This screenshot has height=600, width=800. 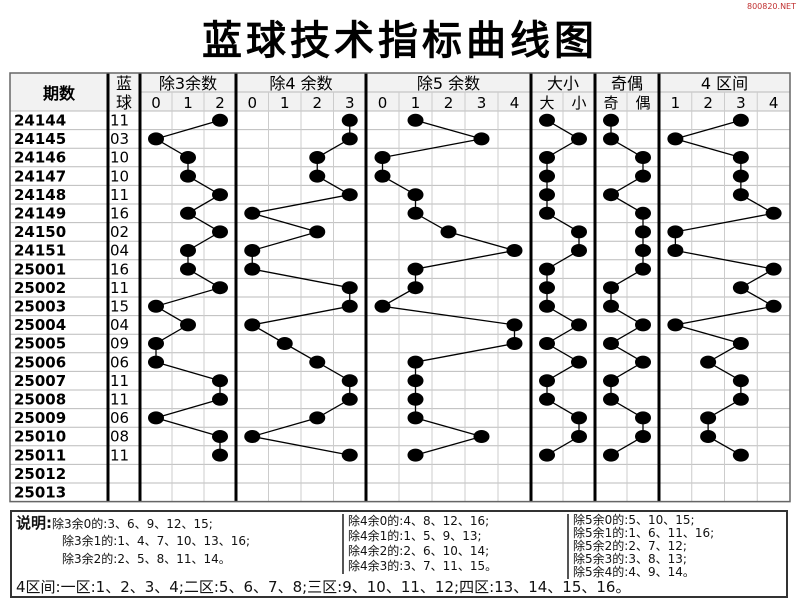 I want to click on ball-cell: 10, so click(x=119, y=158).